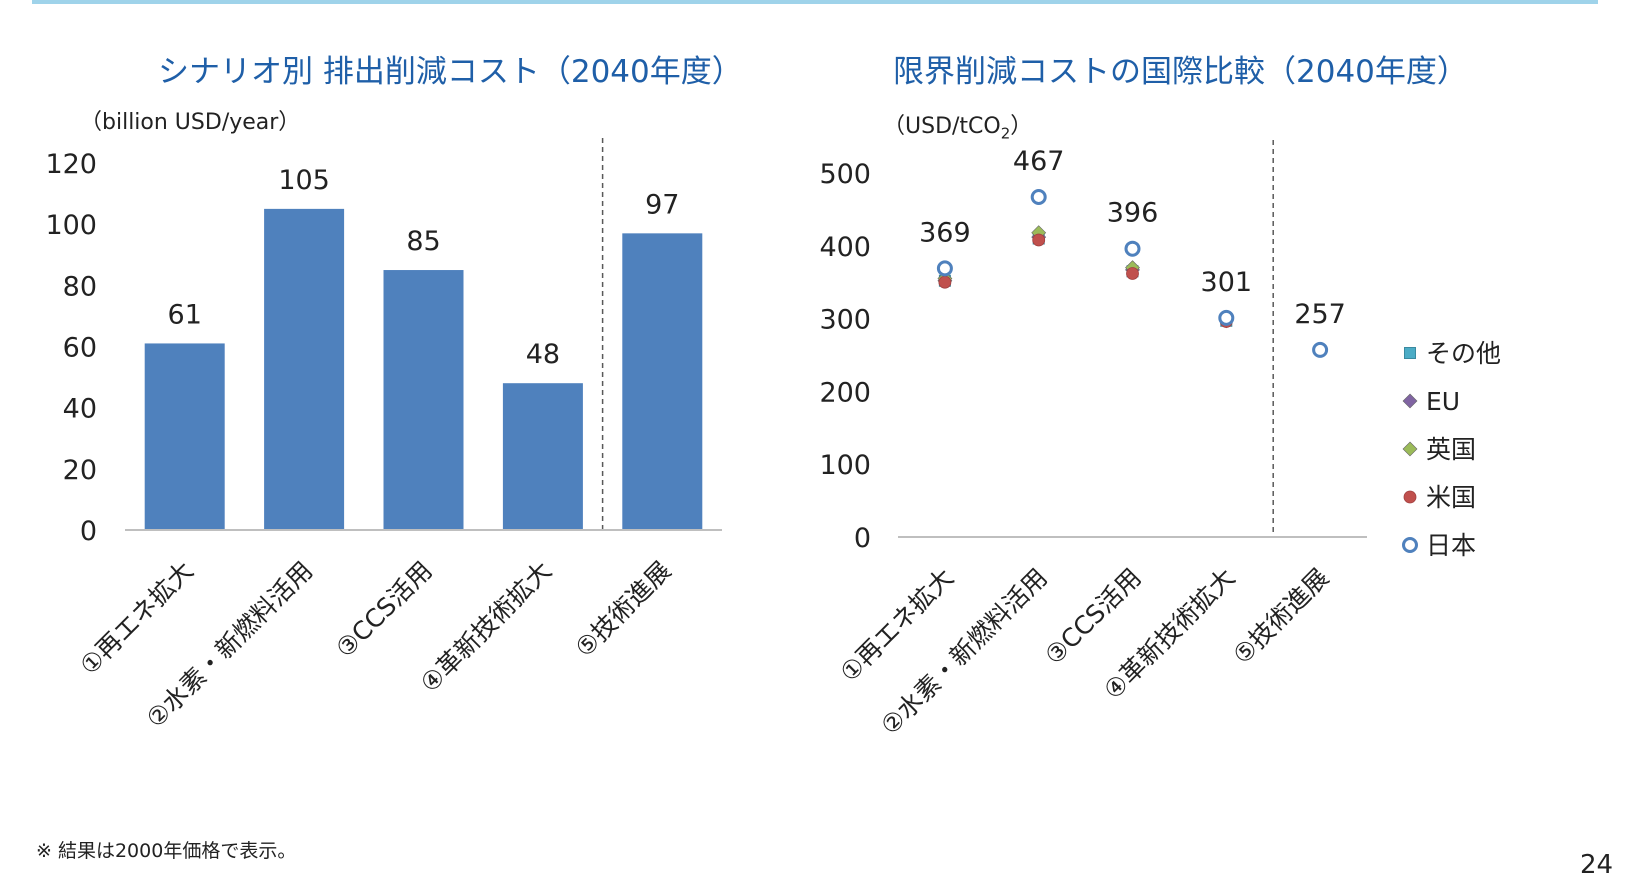  What do you see at coordinates (71, 164) in the screenshot?
I see `y-tick-label: 120` at bounding box center [71, 164].